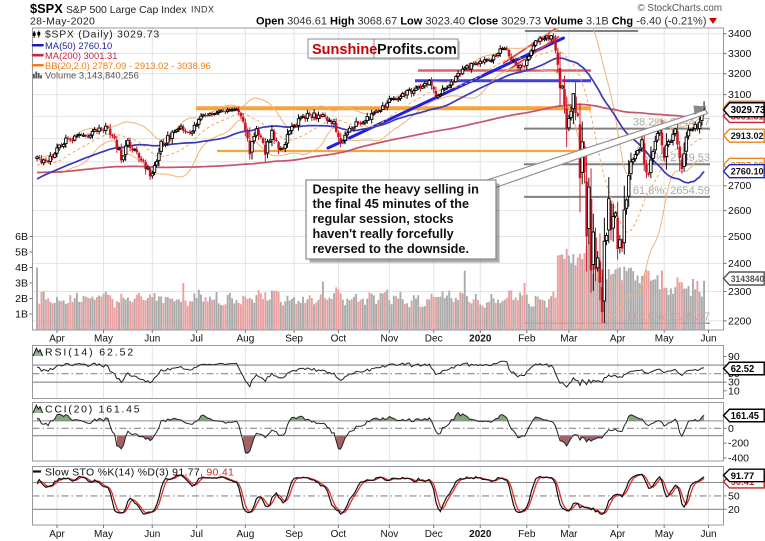 This screenshot has width=765, height=541. I want to click on svg-text: 100.0%: 2185.97, so click(668, 317).